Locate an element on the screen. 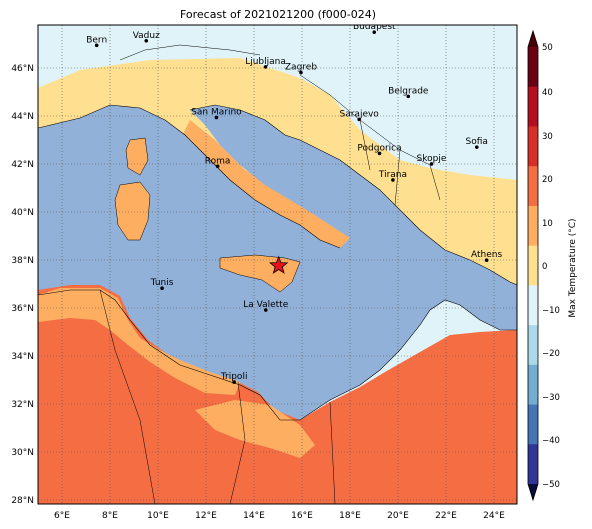  colorbar-tick: 30 is located at coordinates (547, 137).